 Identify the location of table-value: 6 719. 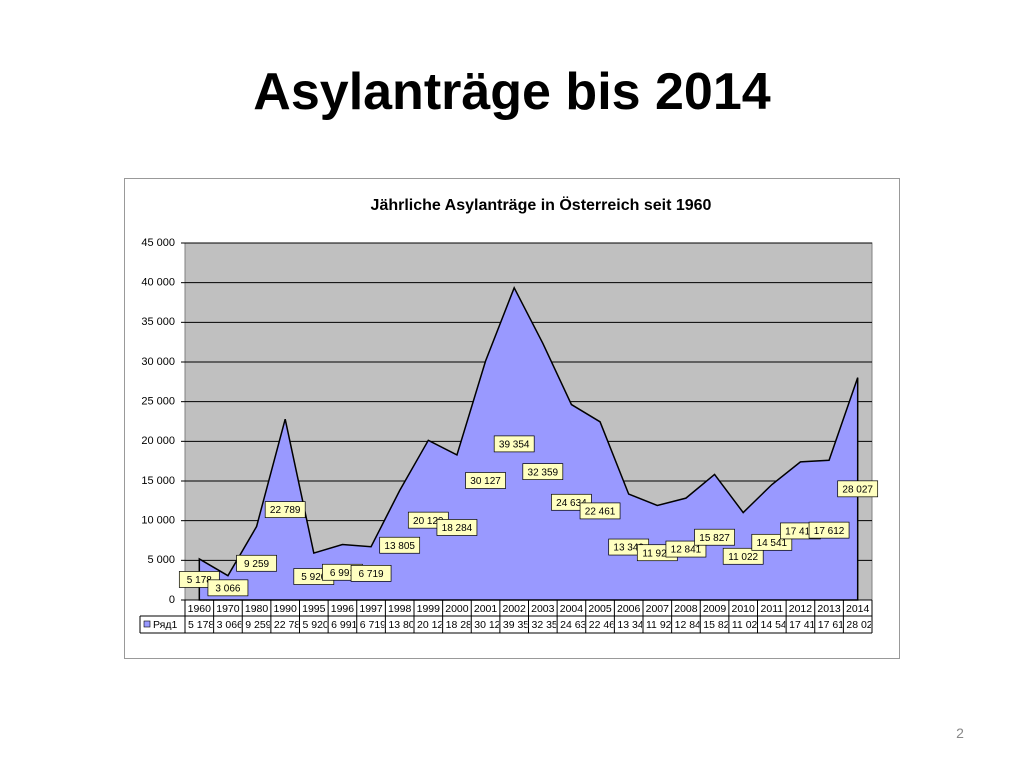
(373, 625).